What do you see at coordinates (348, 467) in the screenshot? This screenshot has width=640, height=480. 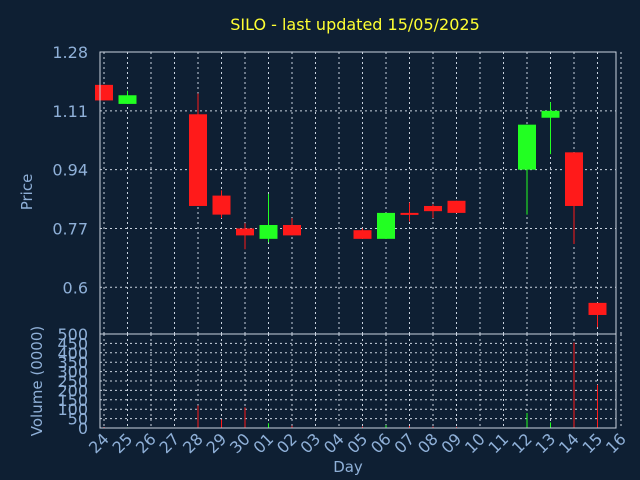 I see `day-axis-label: Day` at bounding box center [348, 467].